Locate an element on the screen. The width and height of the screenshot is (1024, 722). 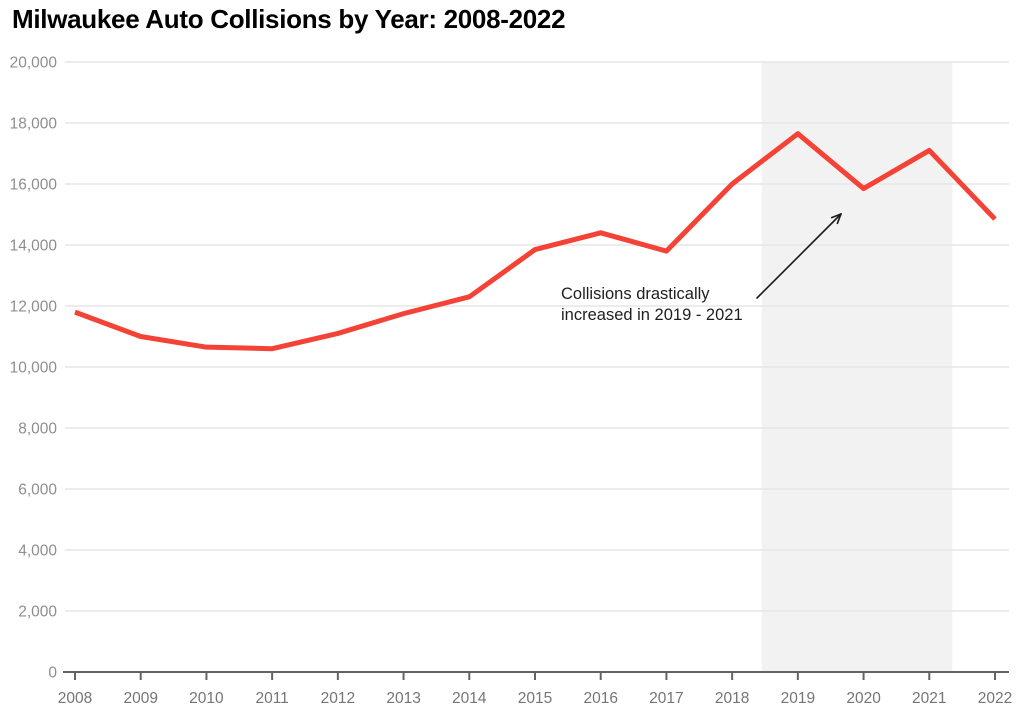
x-axis-tick-label: 2011 is located at coordinates (271, 698).